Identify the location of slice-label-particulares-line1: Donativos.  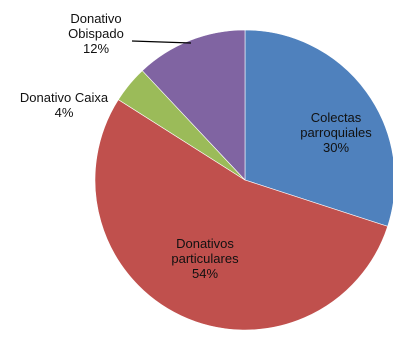
(205, 243).